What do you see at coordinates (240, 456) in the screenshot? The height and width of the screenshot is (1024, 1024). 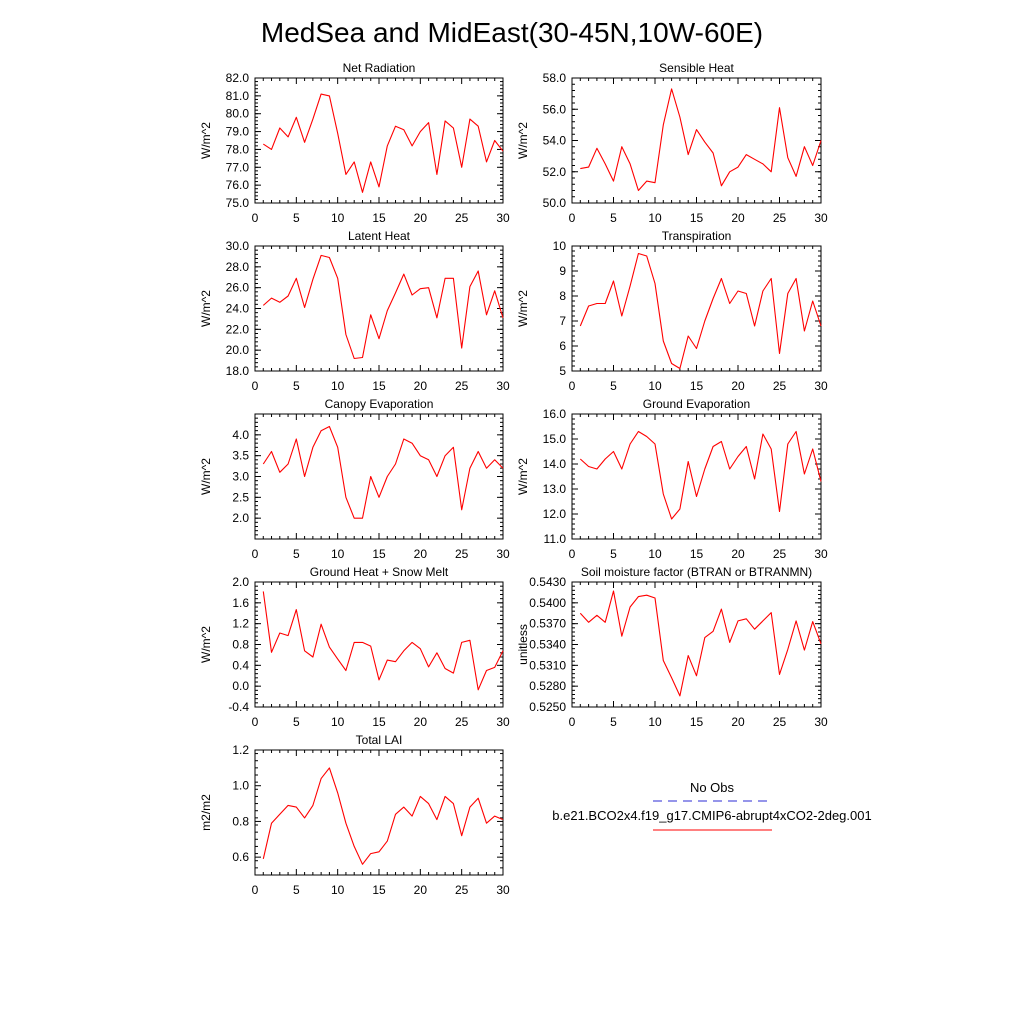 I see `y-tick-label: 3.5` at bounding box center [240, 456].